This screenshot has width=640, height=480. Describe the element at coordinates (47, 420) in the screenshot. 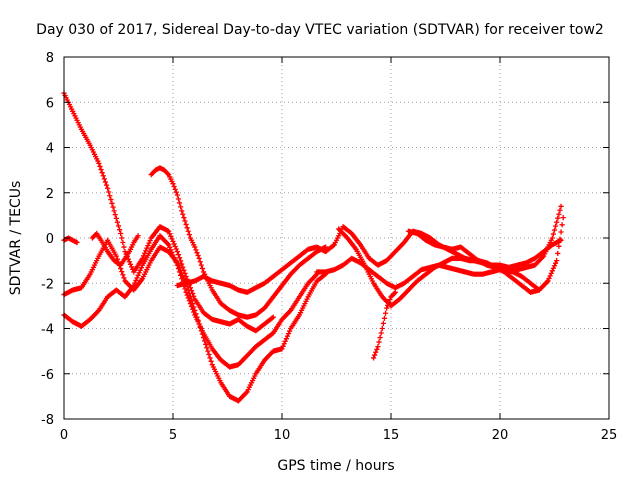

I see `y-tick-label: -8` at that location.